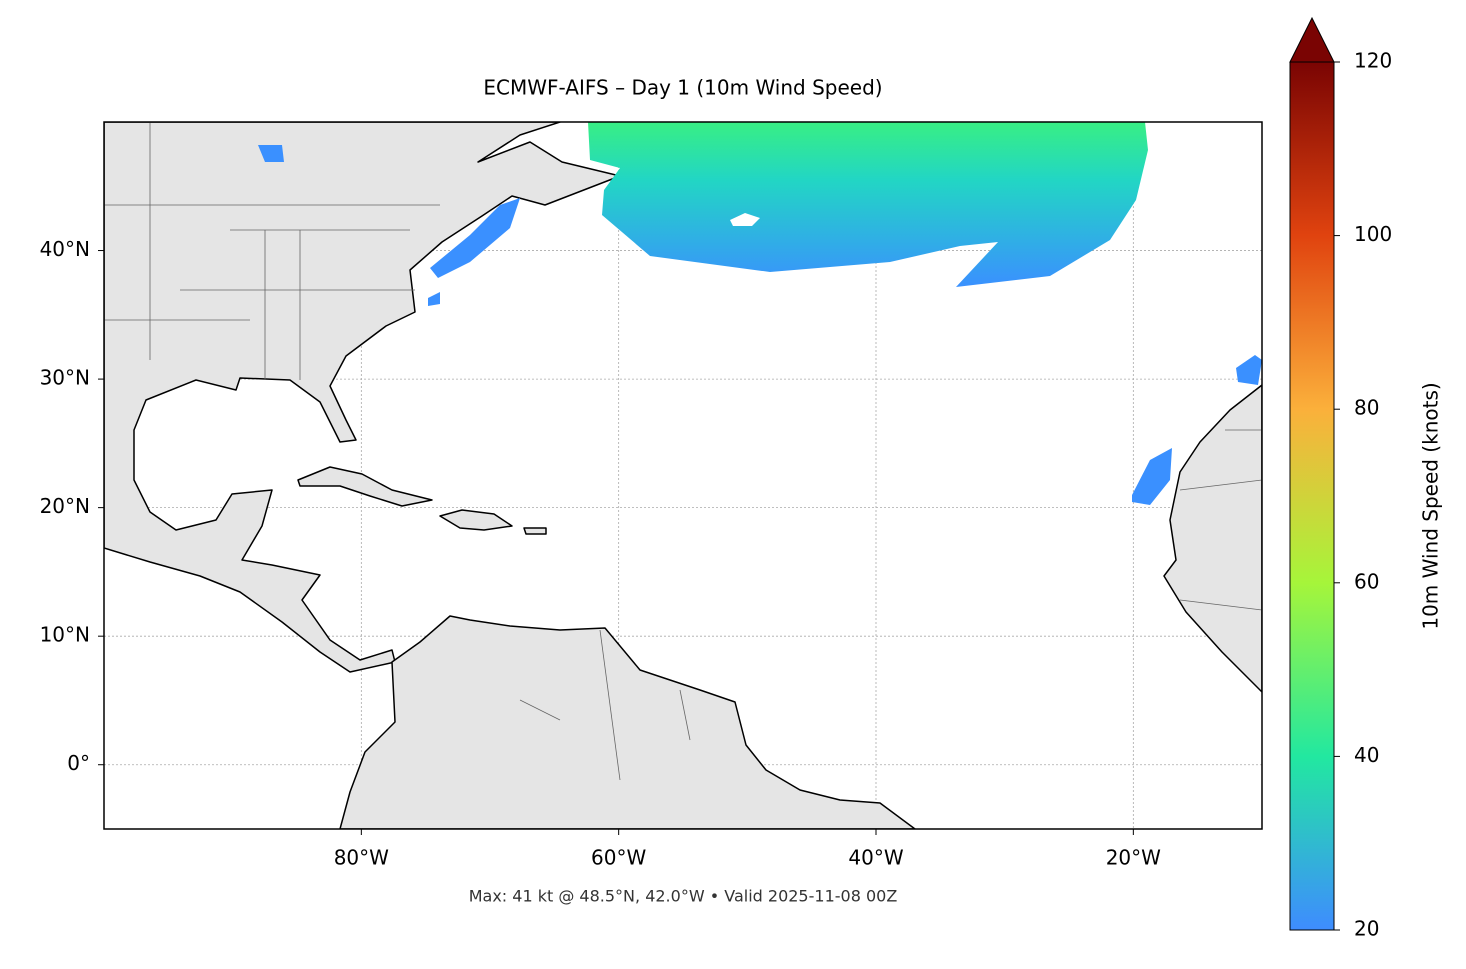 Image resolution: width=1466 pixels, height=969 pixels. Describe the element at coordinates (1366, 408) in the screenshot. I see `colorbar-tick-label: 80` at that location.